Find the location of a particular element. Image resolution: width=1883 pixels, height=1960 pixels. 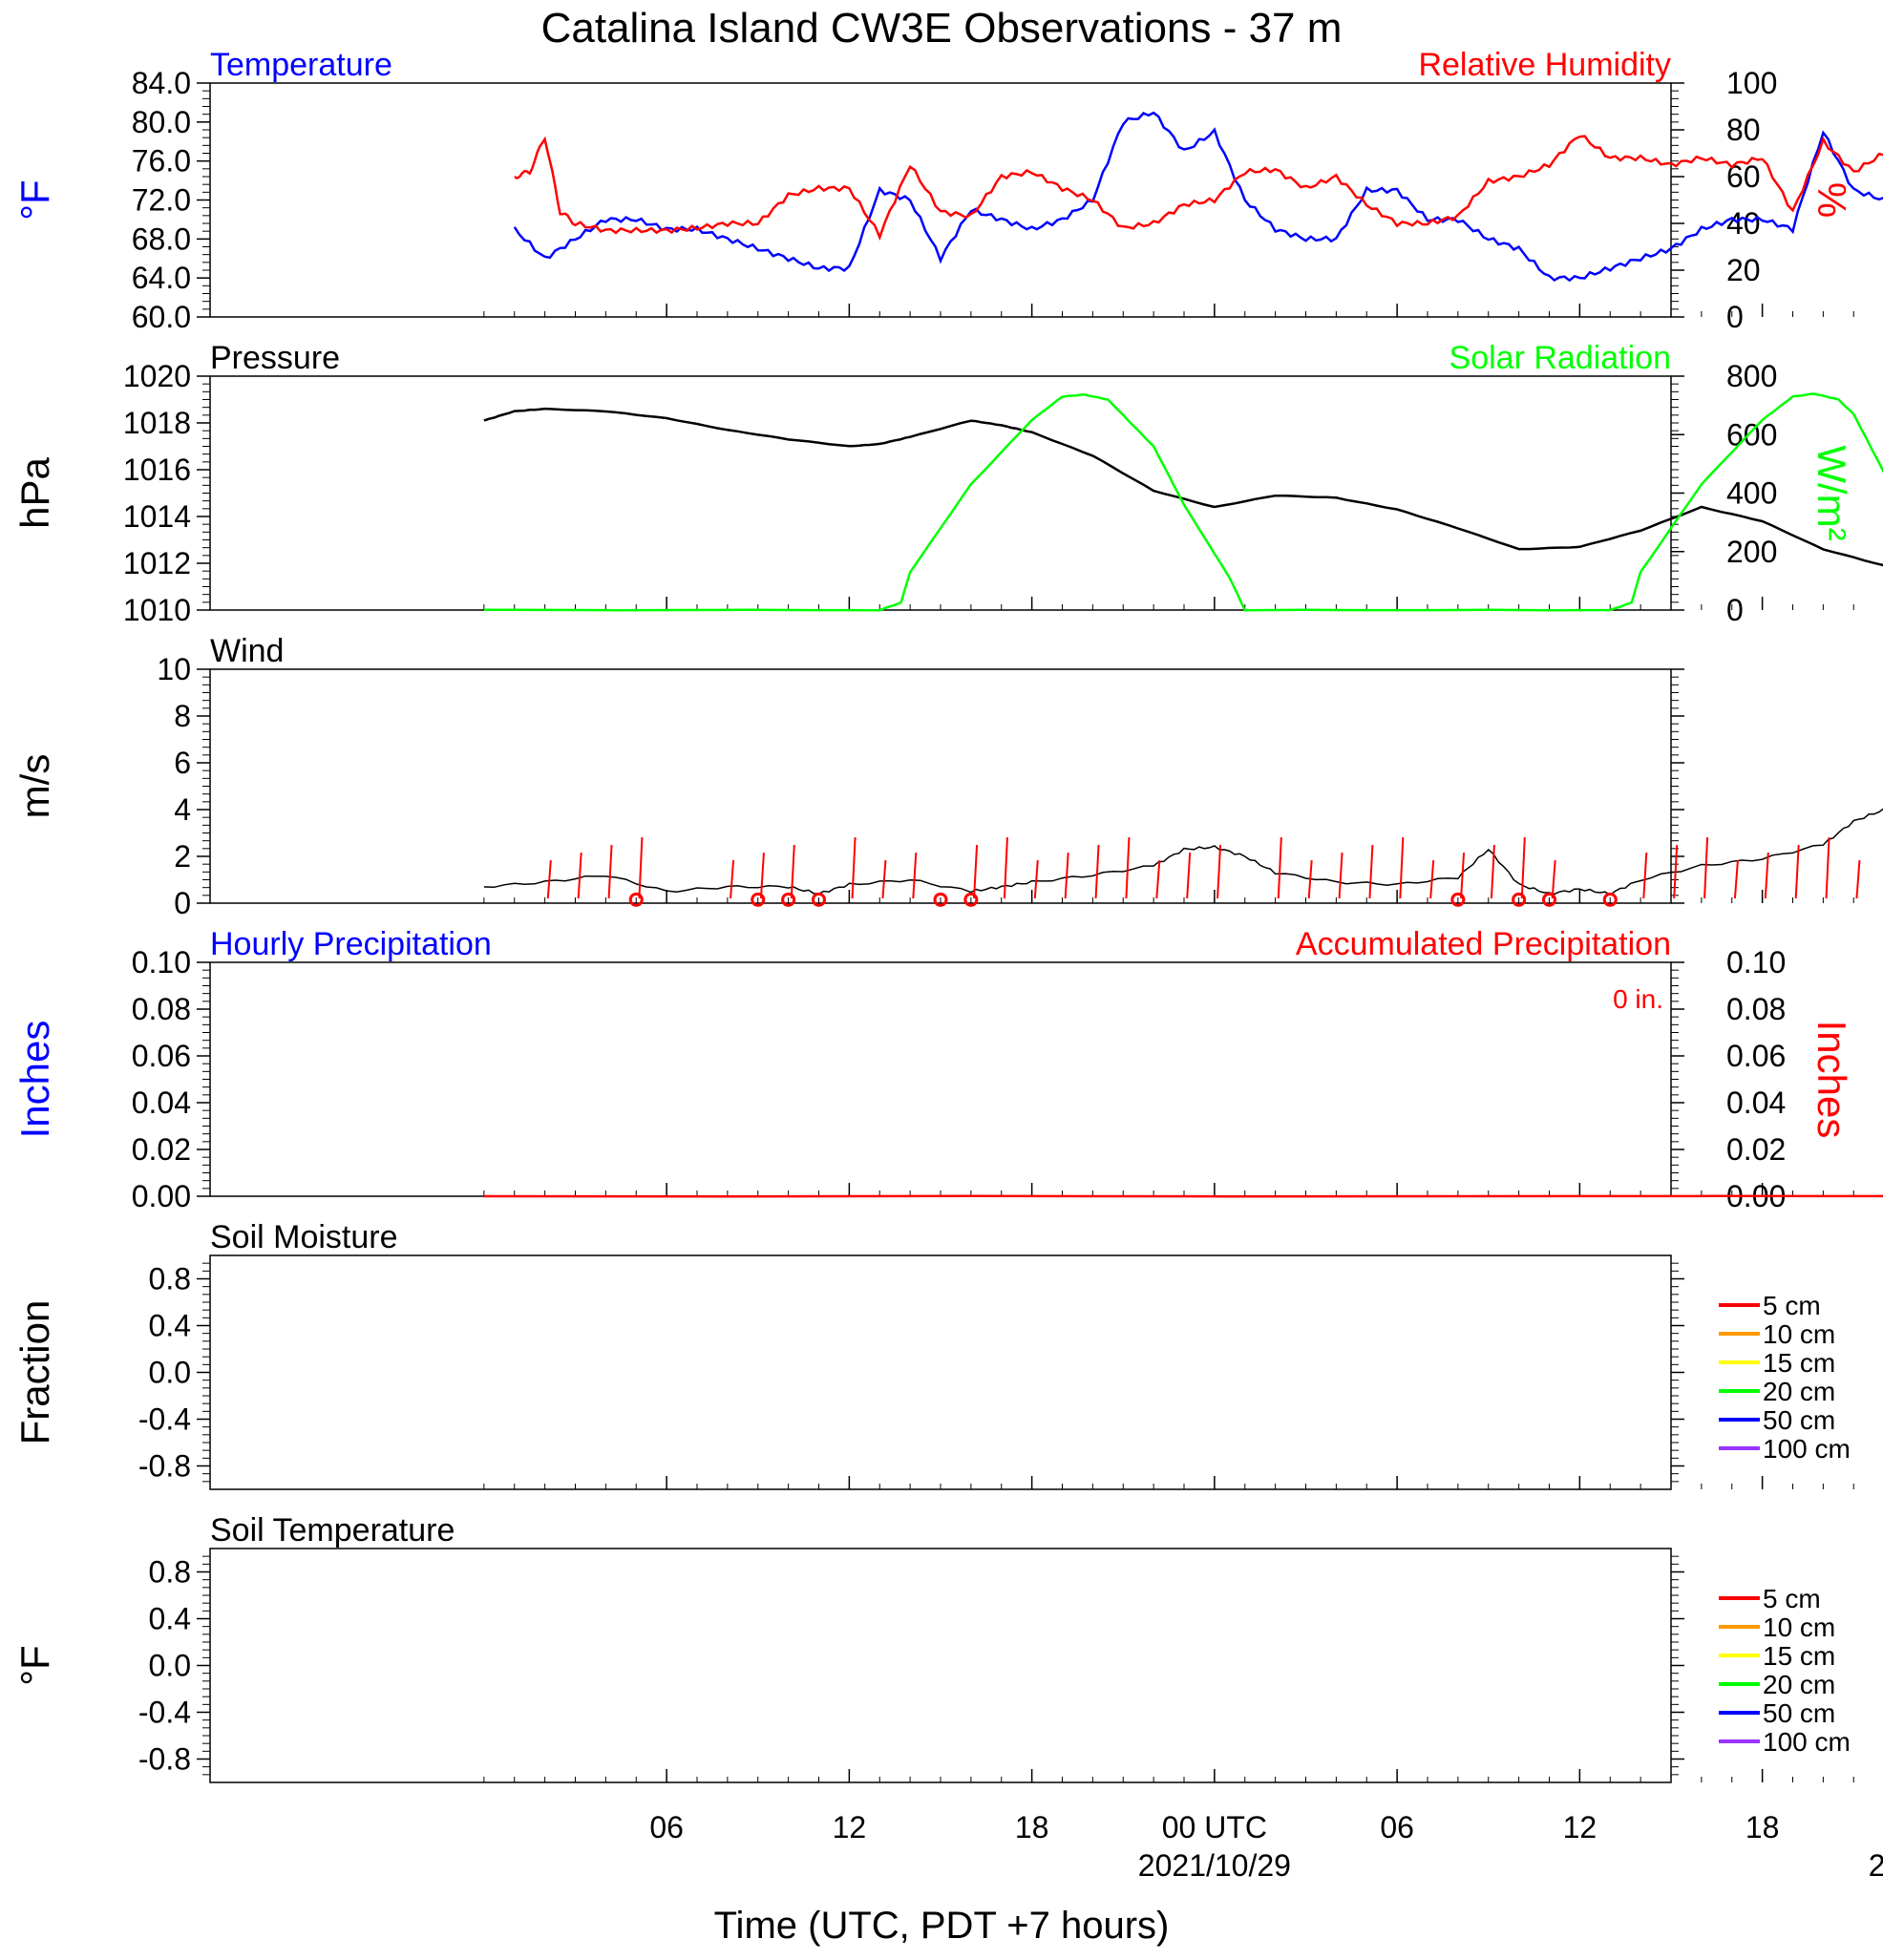

y-tick-label-left: 0.00 is located at coordinates (161, 1196).